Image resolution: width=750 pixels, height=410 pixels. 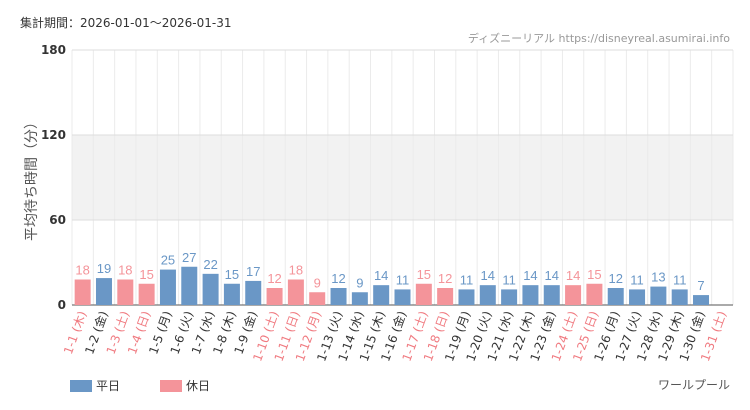 I want to click on chart-title: 集計期間：2026-01-01～2026-01-31, so click(x=125, y=22).